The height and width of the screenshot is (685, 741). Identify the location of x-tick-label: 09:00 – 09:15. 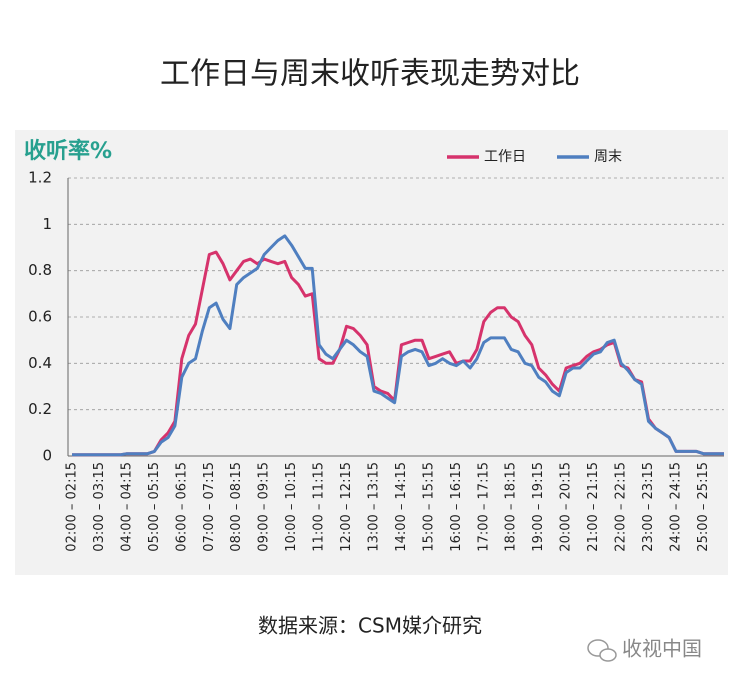
(264, 507).